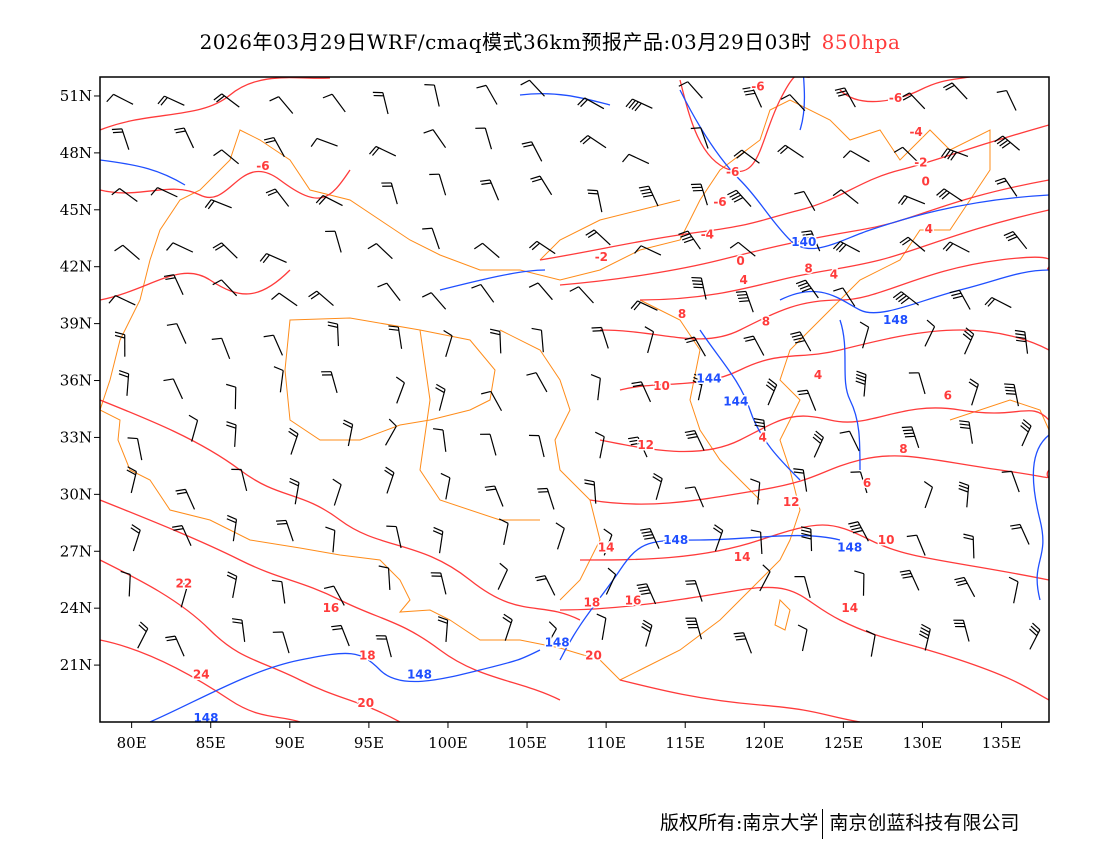 This screenshot has height=850, width=1100. I want to click on lon-tick-label: 105E, so click(527, 743).